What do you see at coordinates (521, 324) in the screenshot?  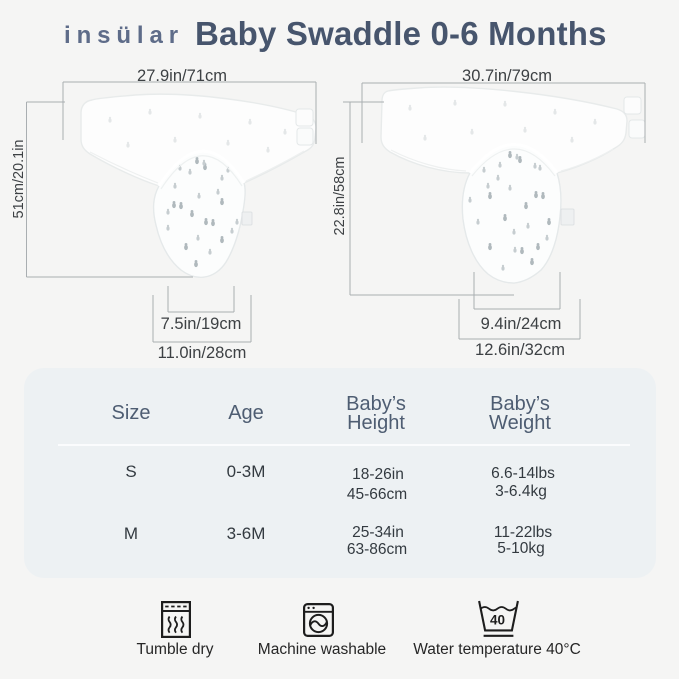 I see `svg-text: 9.4in/24cm` at bounding box center [521, 324].